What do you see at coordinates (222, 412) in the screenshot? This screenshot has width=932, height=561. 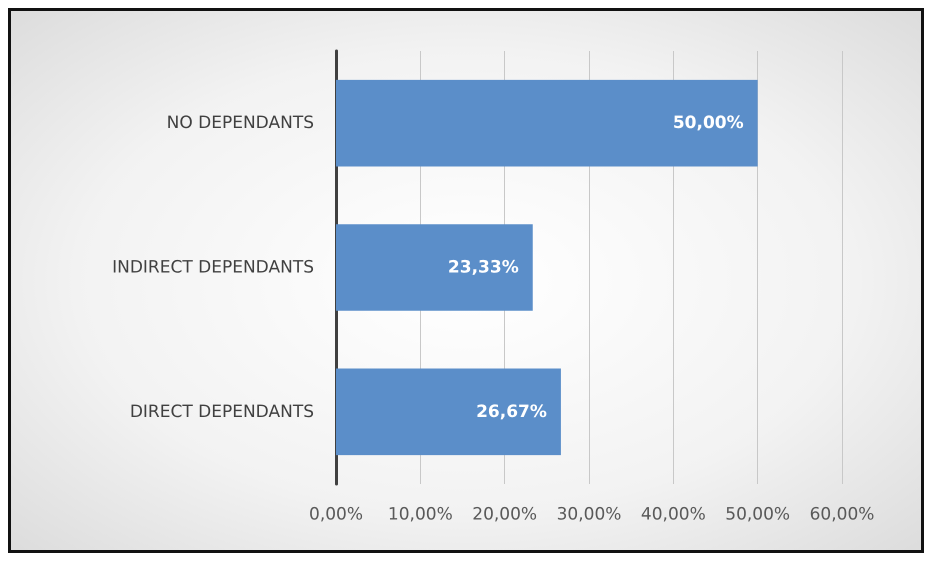 I see `y-tick-label: DIRECT DEPENDANTS` at bounding box center [222, 412].